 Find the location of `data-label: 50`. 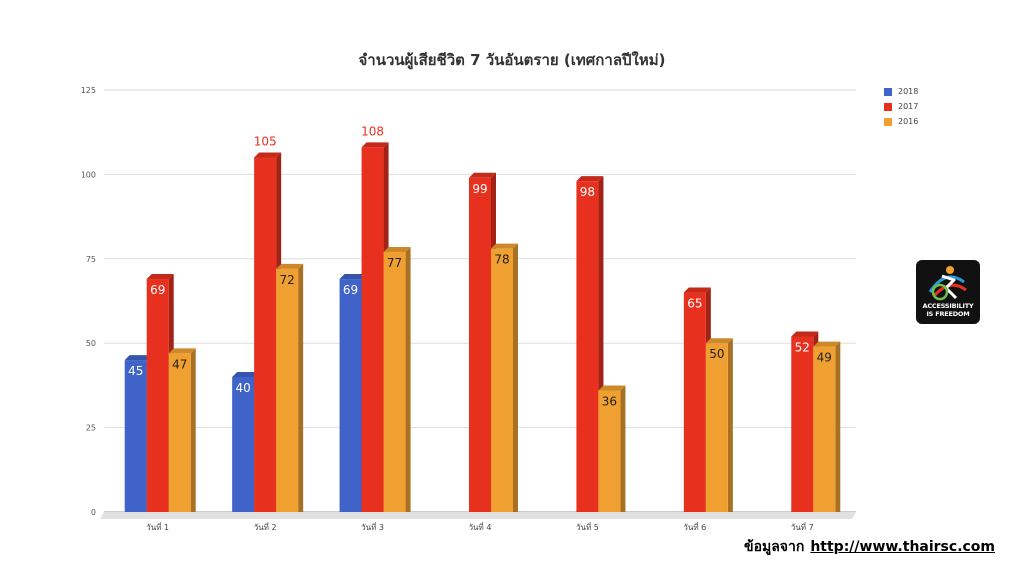

data-label: 50 is located at coordinates (716, 354).